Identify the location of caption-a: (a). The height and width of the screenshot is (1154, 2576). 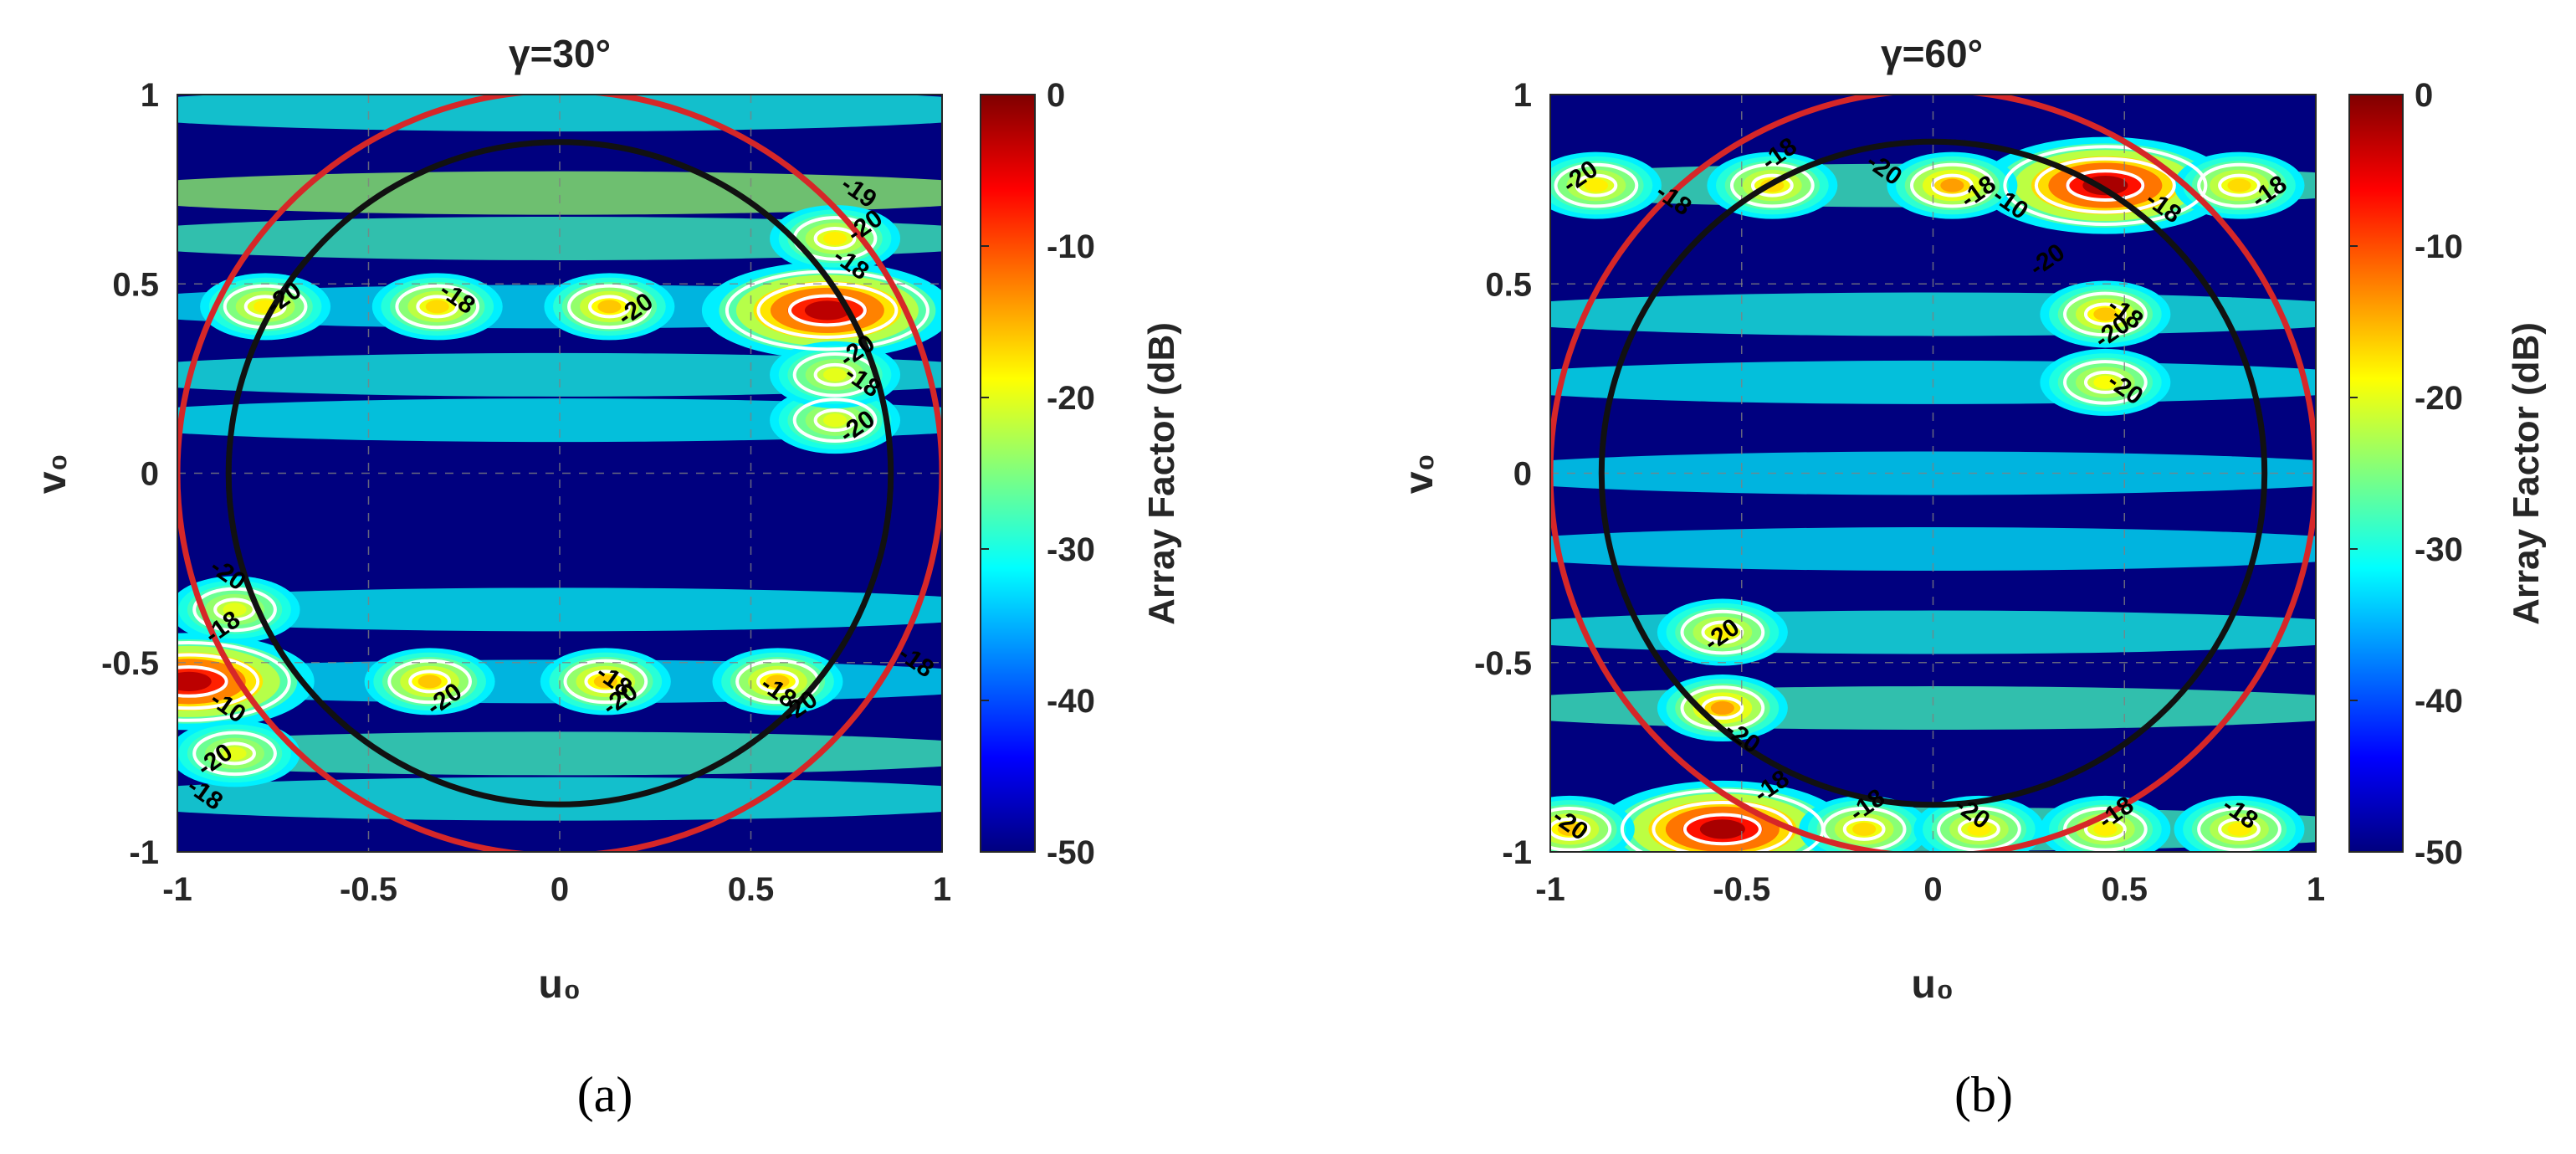
(605, 1094).